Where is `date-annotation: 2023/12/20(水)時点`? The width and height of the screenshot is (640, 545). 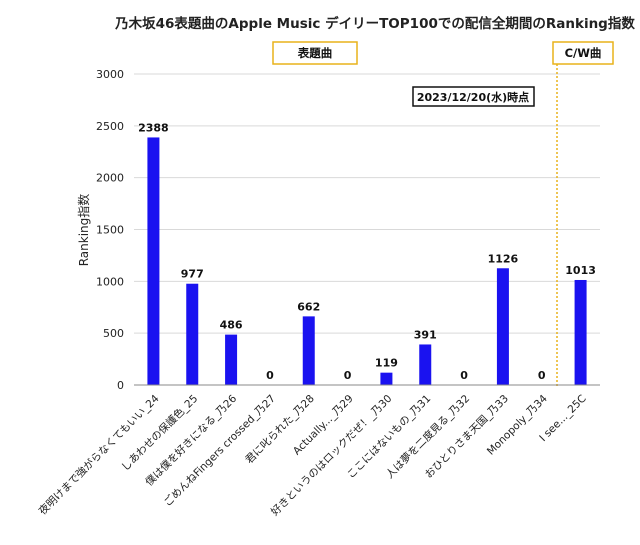
date-annotation: 2023/12/20(水)時点 is located at coordinates (473, 96).